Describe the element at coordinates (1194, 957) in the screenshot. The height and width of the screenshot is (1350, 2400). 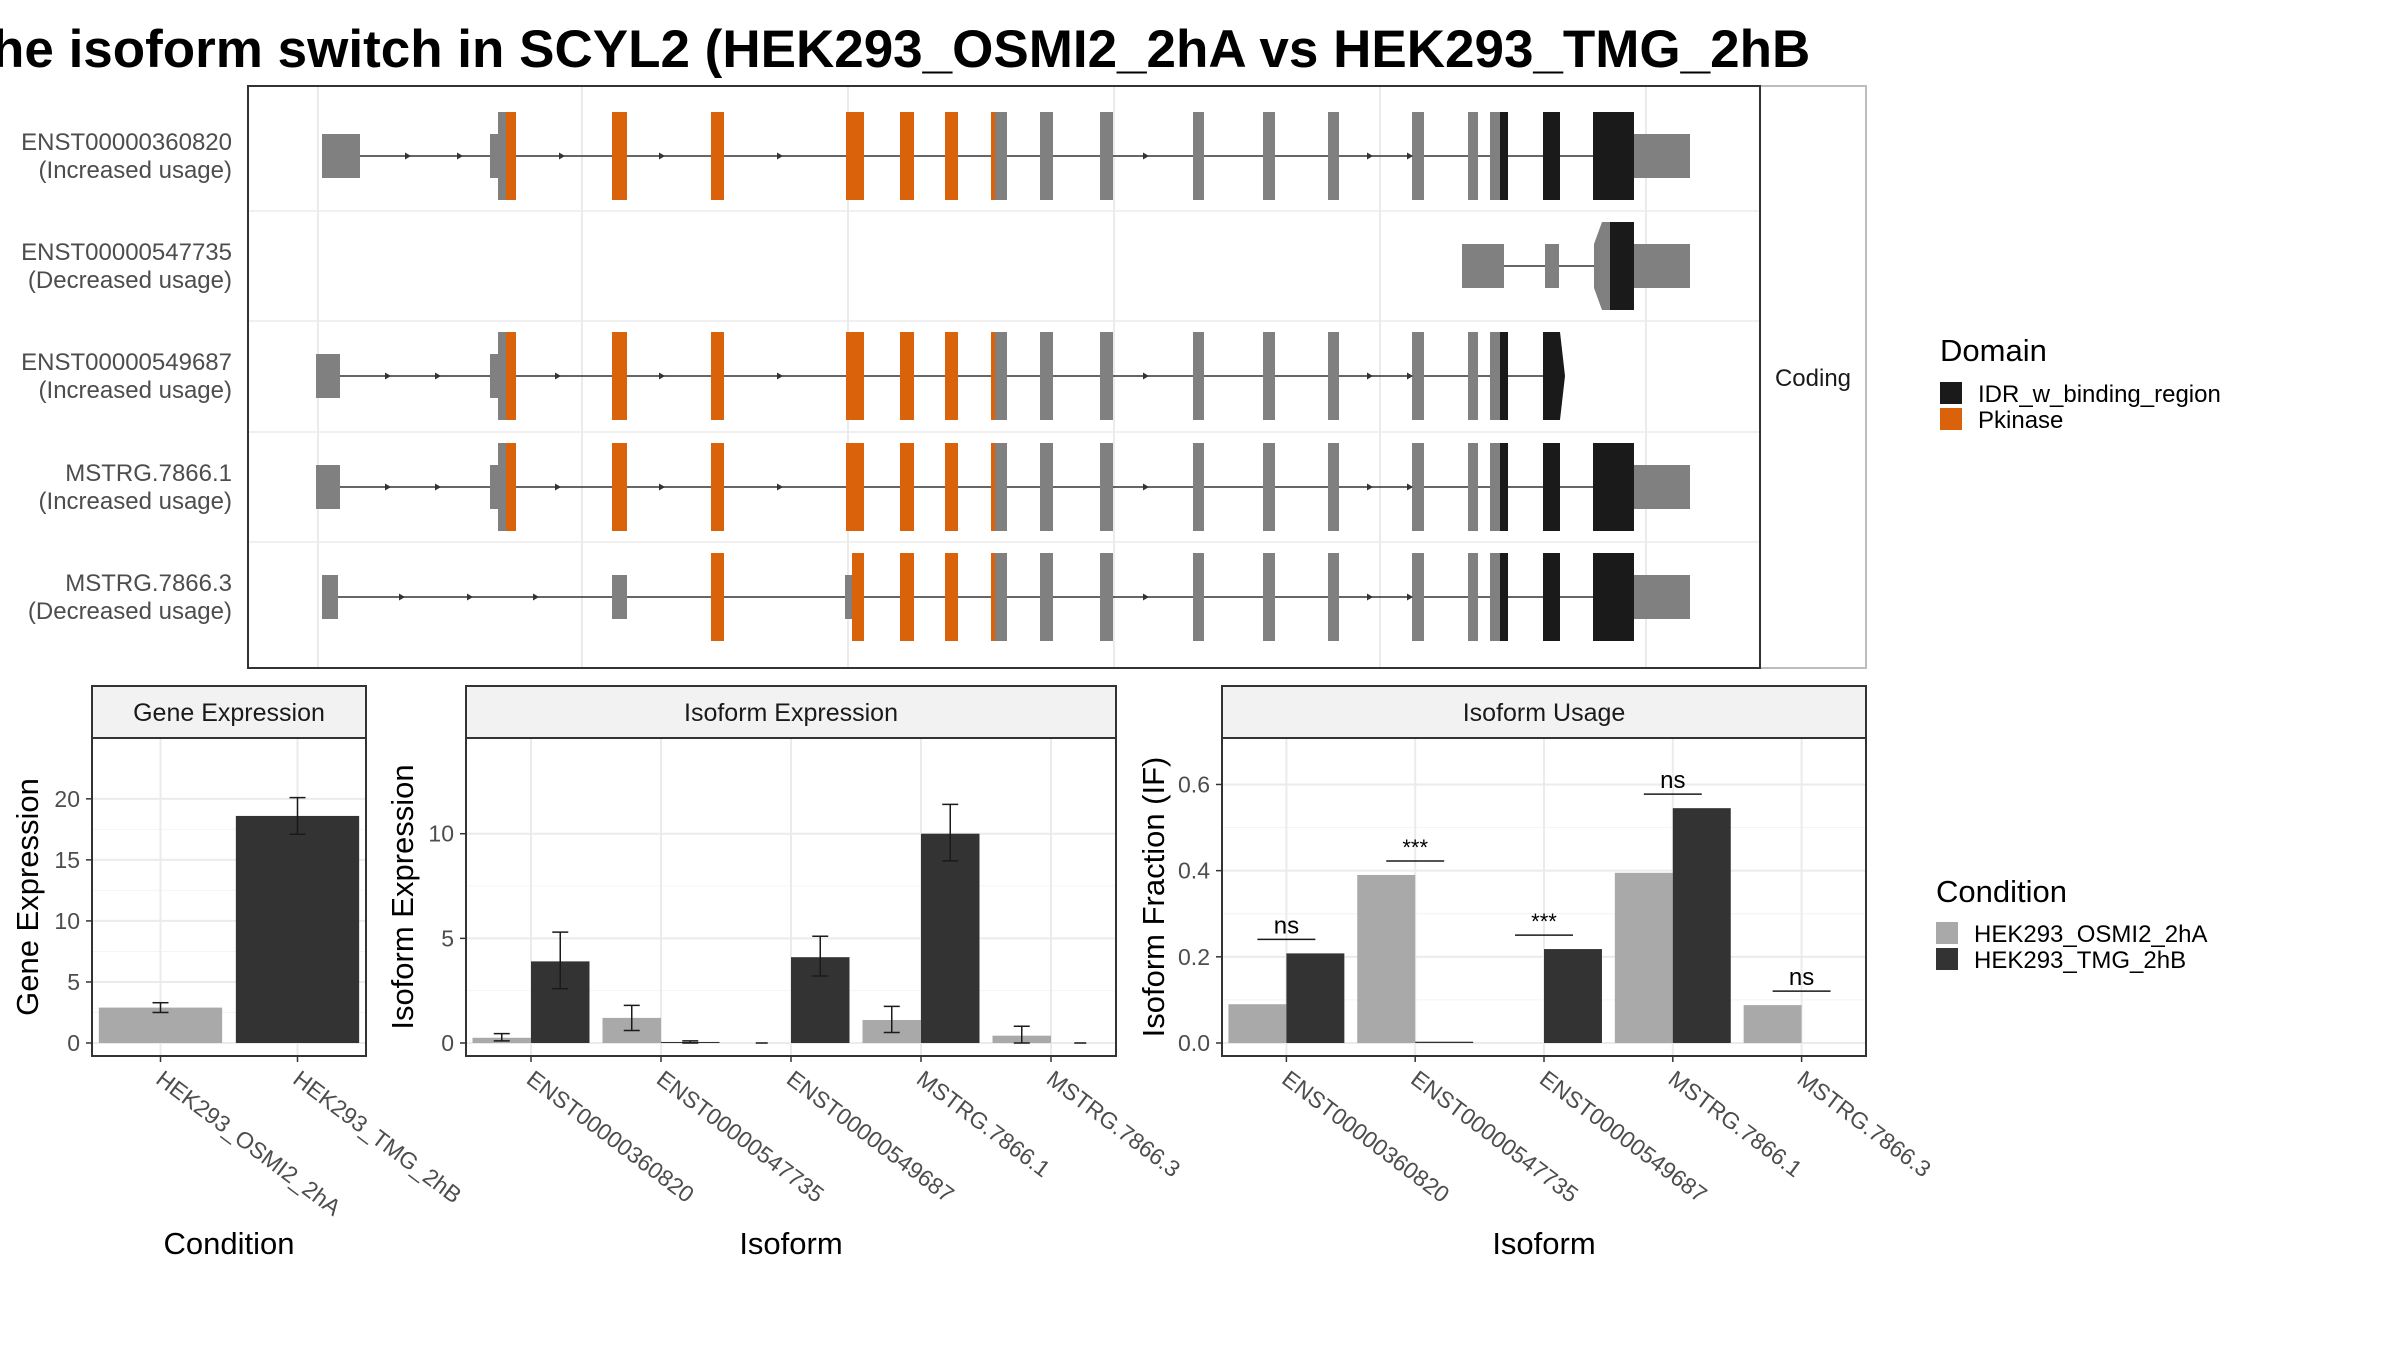
I see `y-tick-label: 0.2` at that location.